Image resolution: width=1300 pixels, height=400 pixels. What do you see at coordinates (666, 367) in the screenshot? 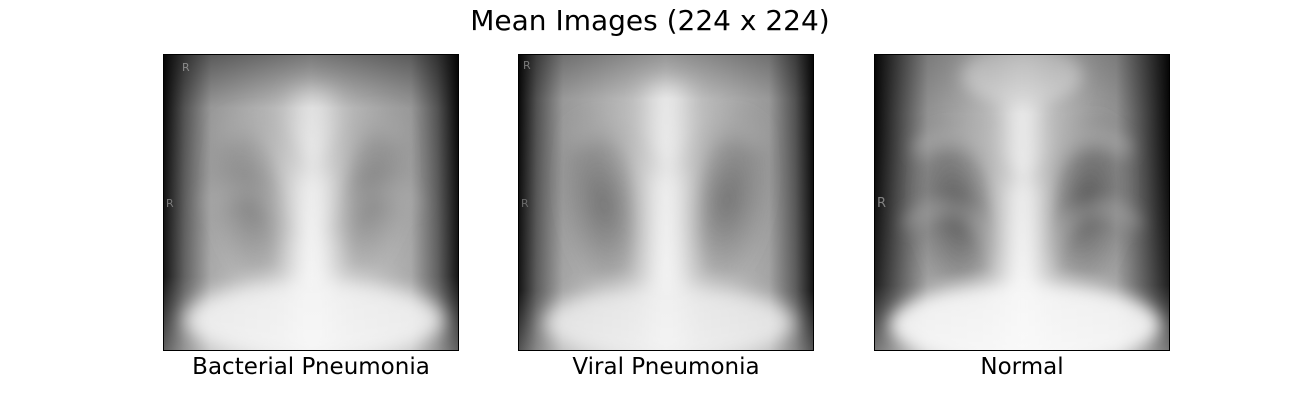
I see `panel-caption: Viral Pneumonia` at bounding box center [666, 367].